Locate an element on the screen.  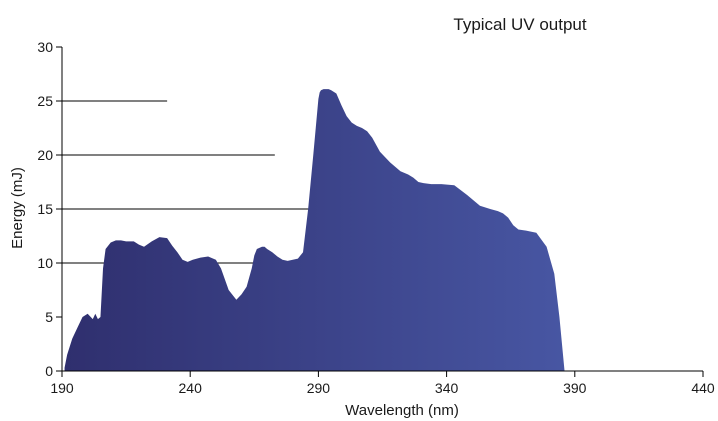
x-tick-label-440: 440 is located at coordinates (703, 388).